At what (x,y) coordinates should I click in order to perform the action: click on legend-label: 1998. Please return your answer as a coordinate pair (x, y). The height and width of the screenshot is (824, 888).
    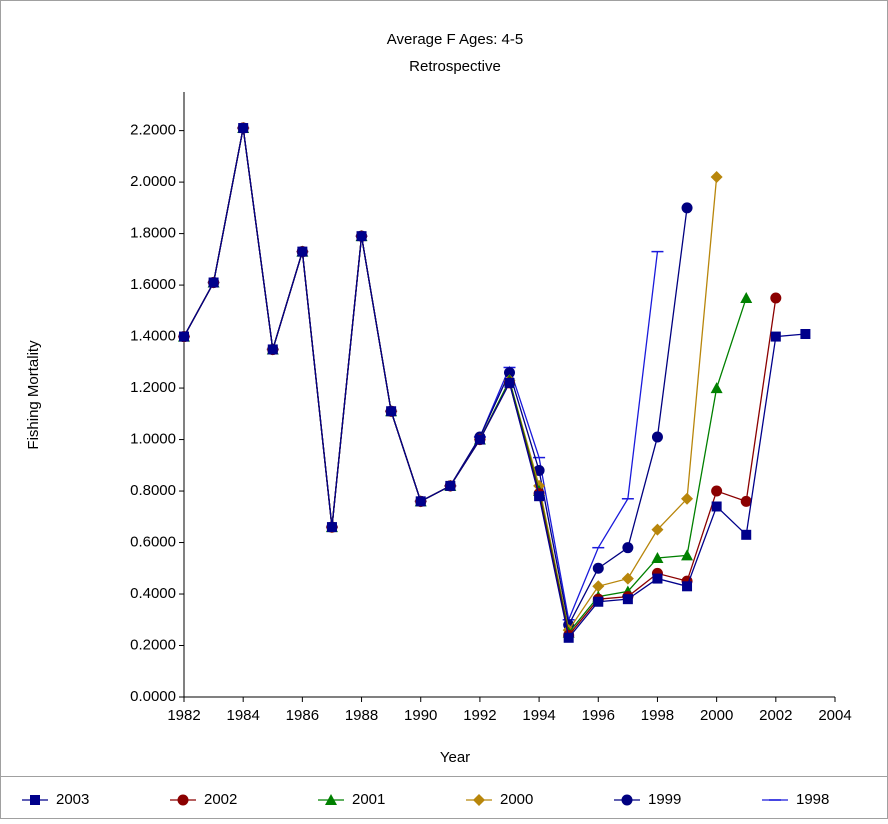
    Looking at the image, I should click on (812, 799).